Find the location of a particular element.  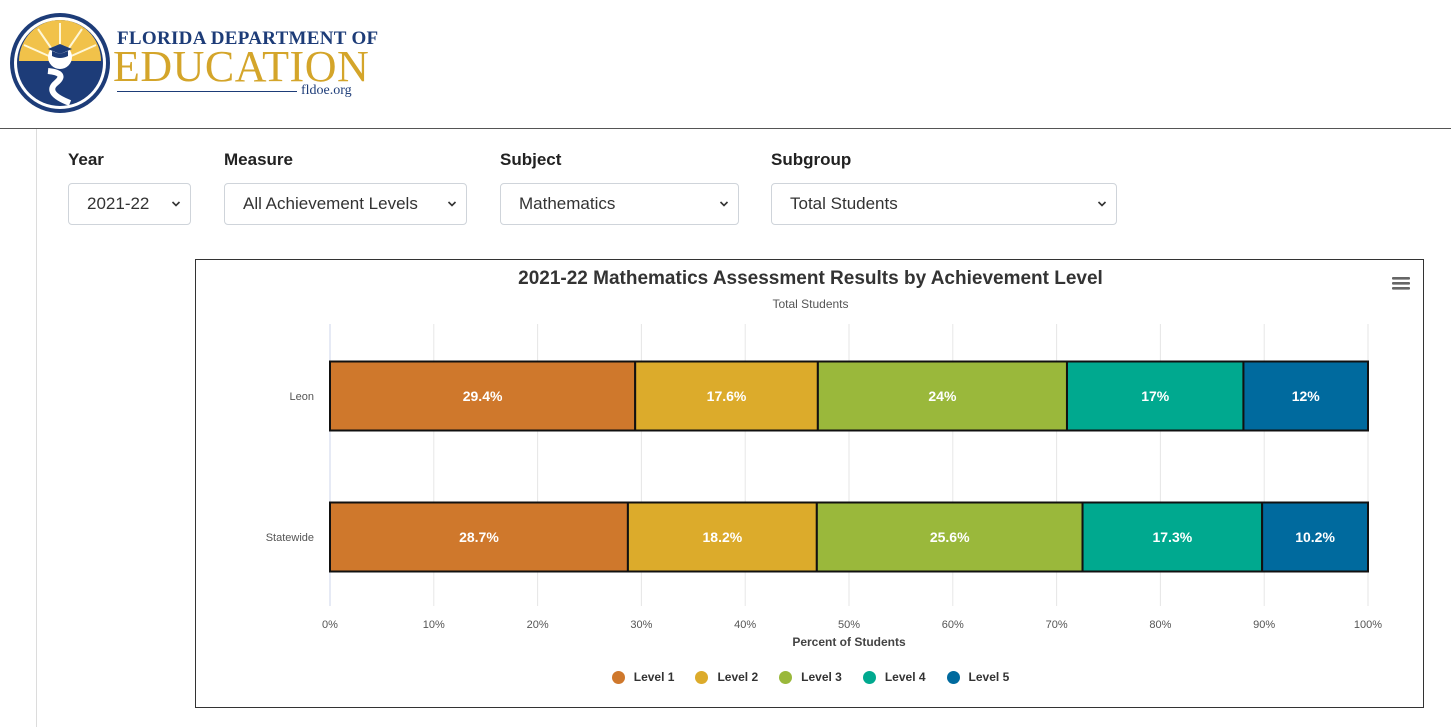

content-left-border is located at coordinates (36, 428).